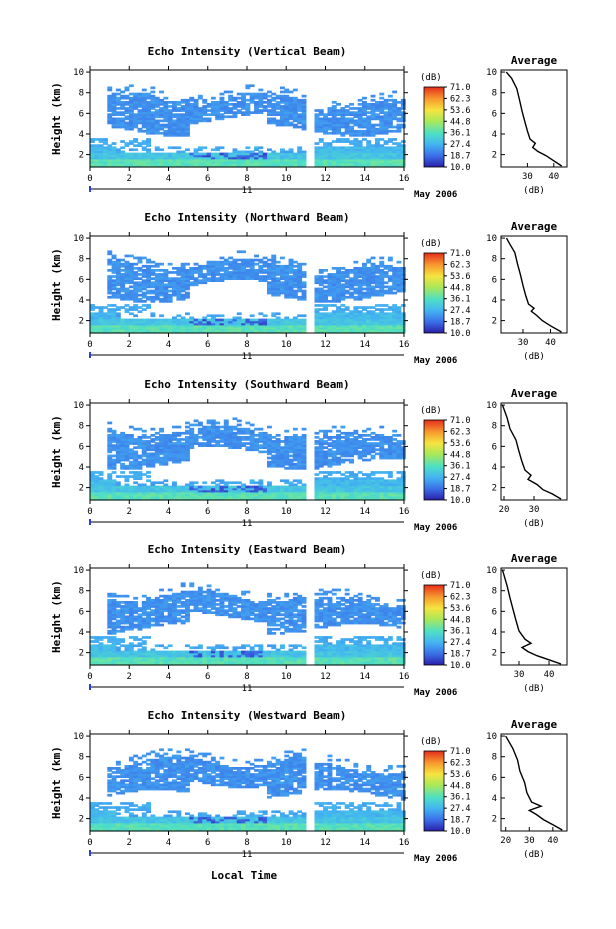  What do you see at coordinates (246, 512) in the screenshot?
I see `x-tick-label: 8` at bounding box center [246, 512].